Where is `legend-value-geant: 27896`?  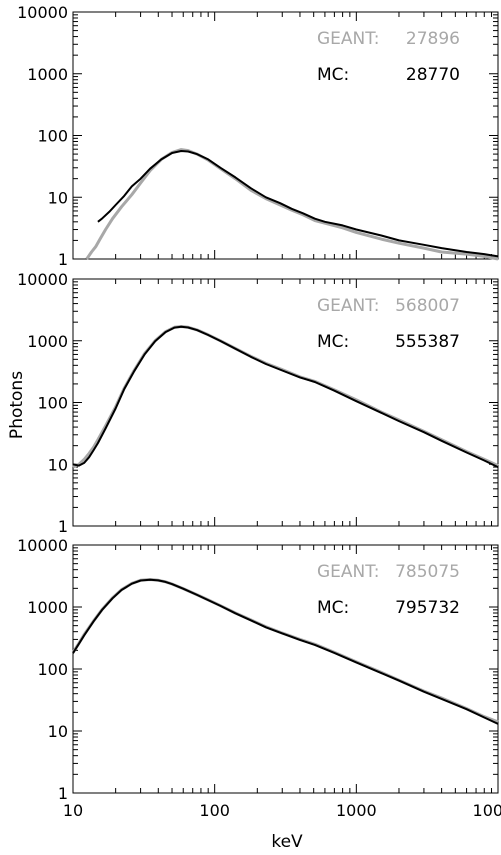
legend-value-geant: 27896 is located at coordinates (433, 39).